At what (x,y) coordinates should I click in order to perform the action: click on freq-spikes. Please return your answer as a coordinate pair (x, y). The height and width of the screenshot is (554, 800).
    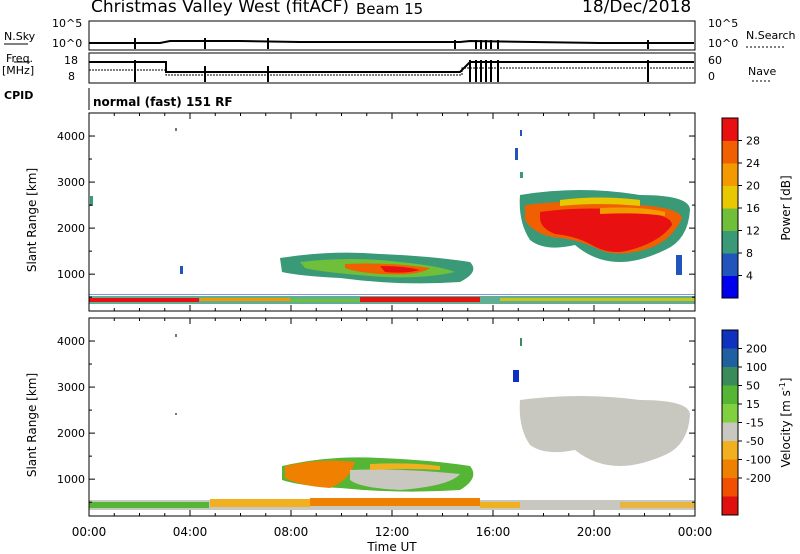
    Looking at the image, I should click on (391, 71).